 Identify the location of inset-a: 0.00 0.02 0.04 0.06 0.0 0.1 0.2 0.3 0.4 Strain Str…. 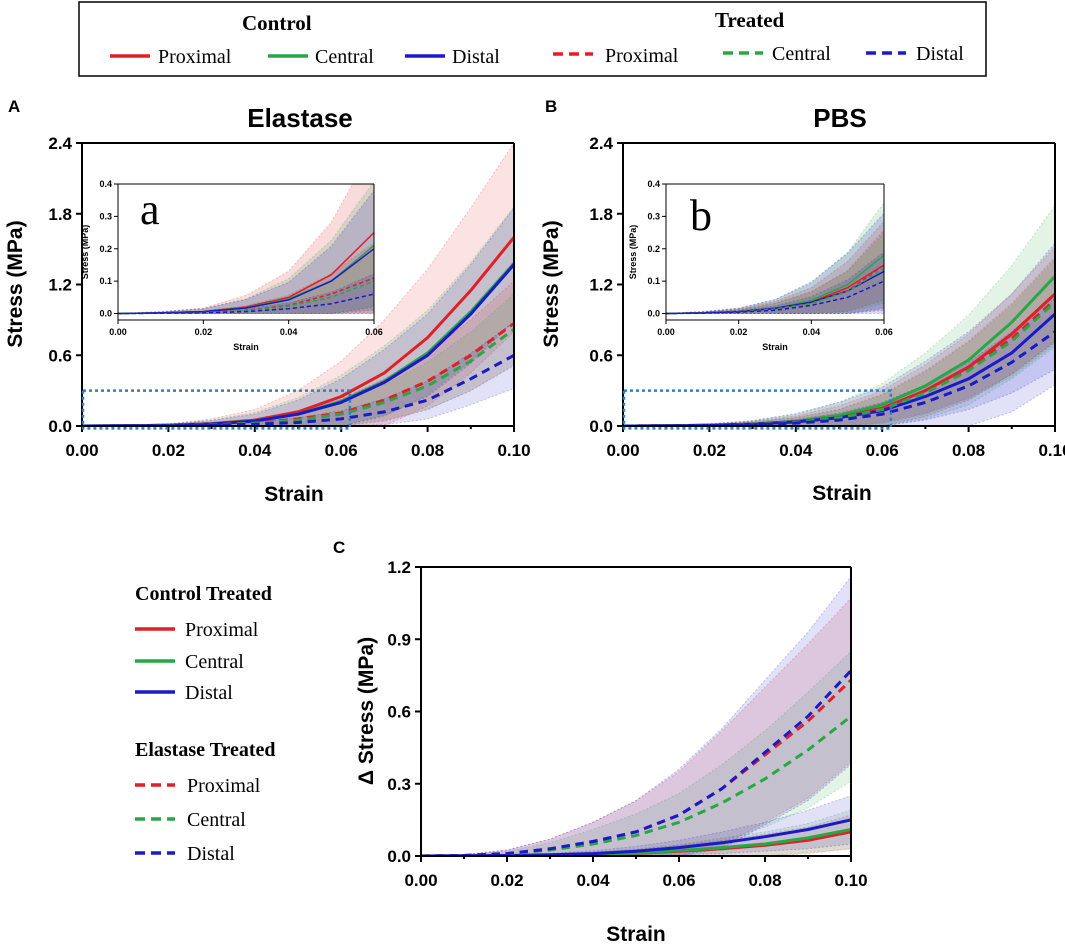
(231, 265).